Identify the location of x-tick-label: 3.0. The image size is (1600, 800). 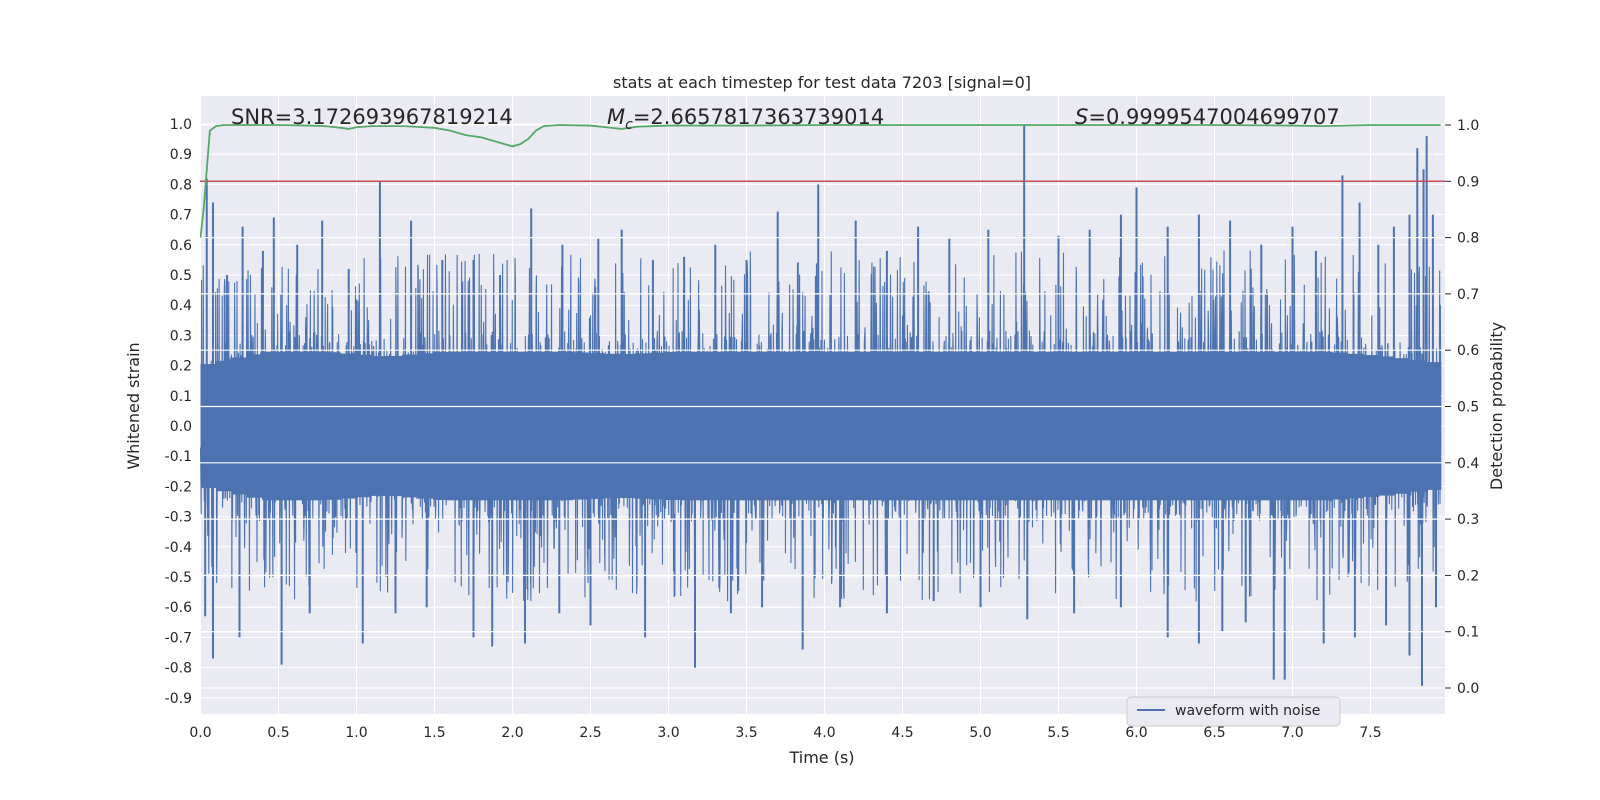
(668, 733).